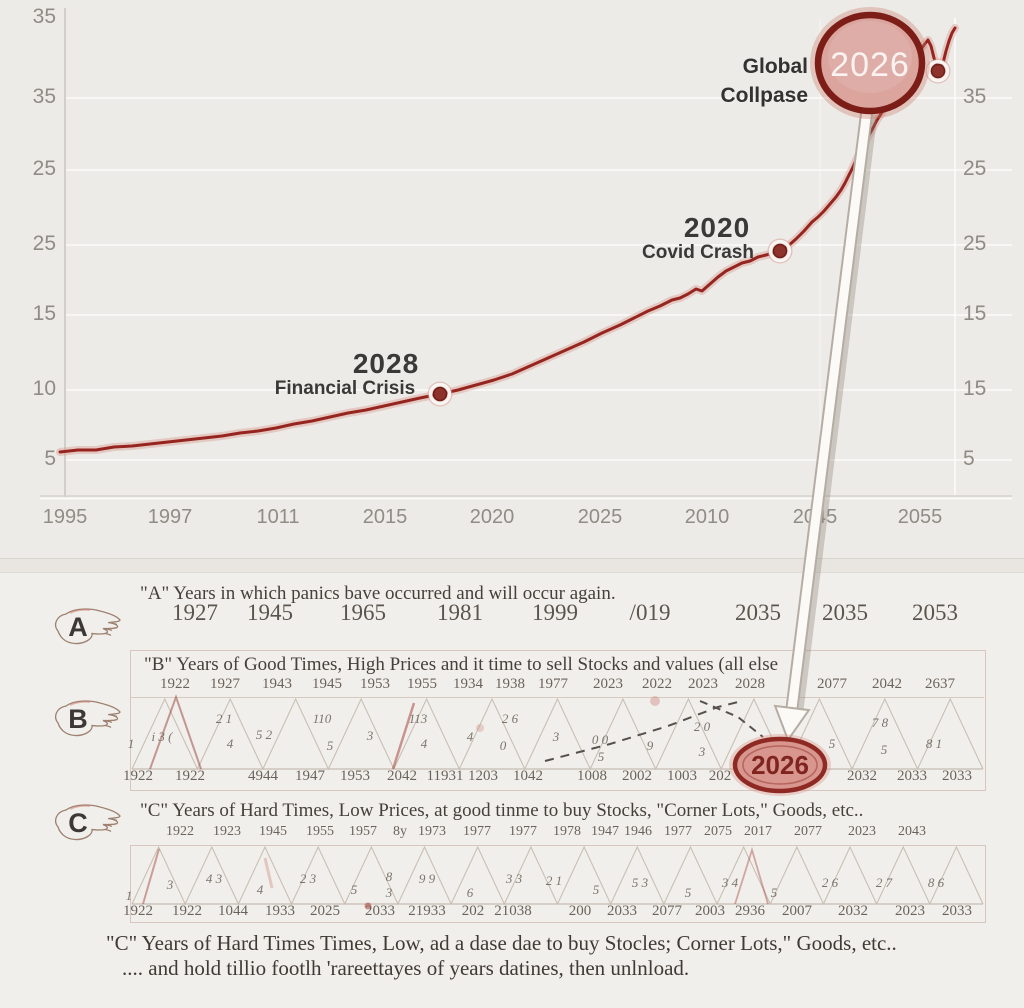 The image size is (1024, 1008). I want to click on section-c-top-year: 8y, so click(400, 831).